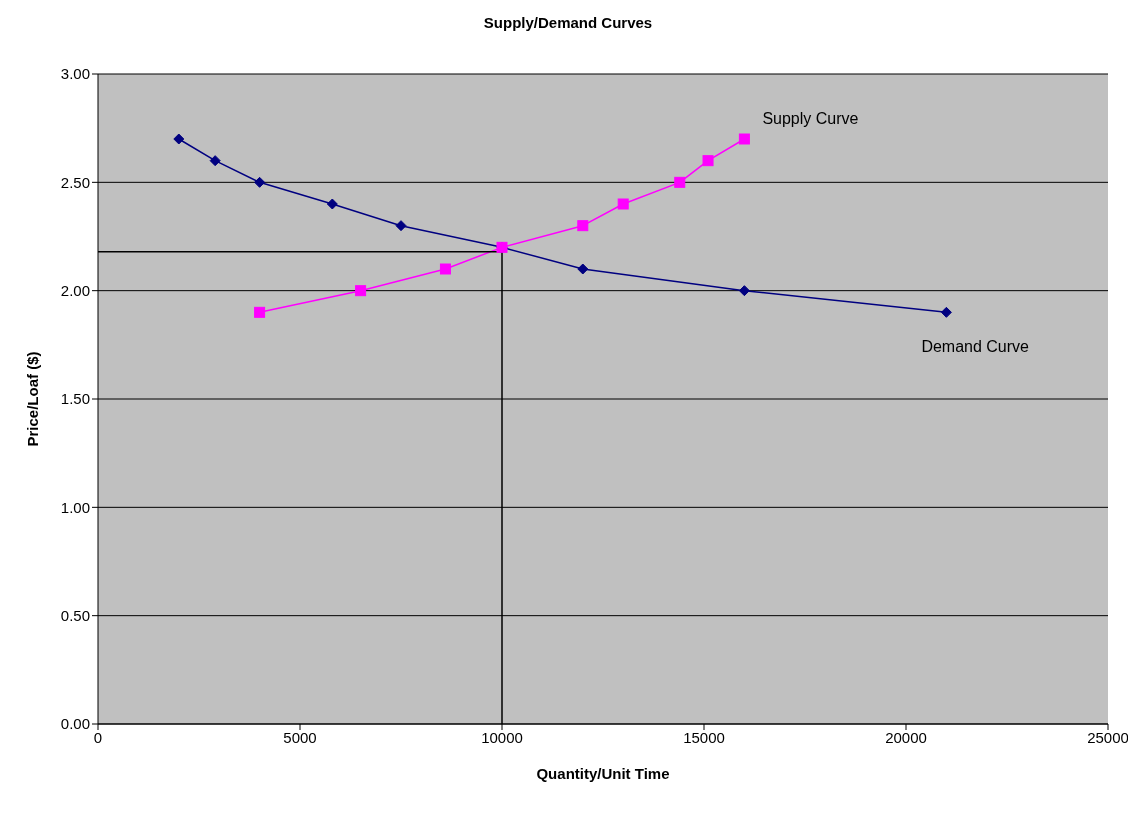 The width and height of the screenshot is (1138, 822). What do you see at coordinates (75, 724) in the screenshot?
I see `y-tick-label: 0.00` at bounding box center [75, 724].